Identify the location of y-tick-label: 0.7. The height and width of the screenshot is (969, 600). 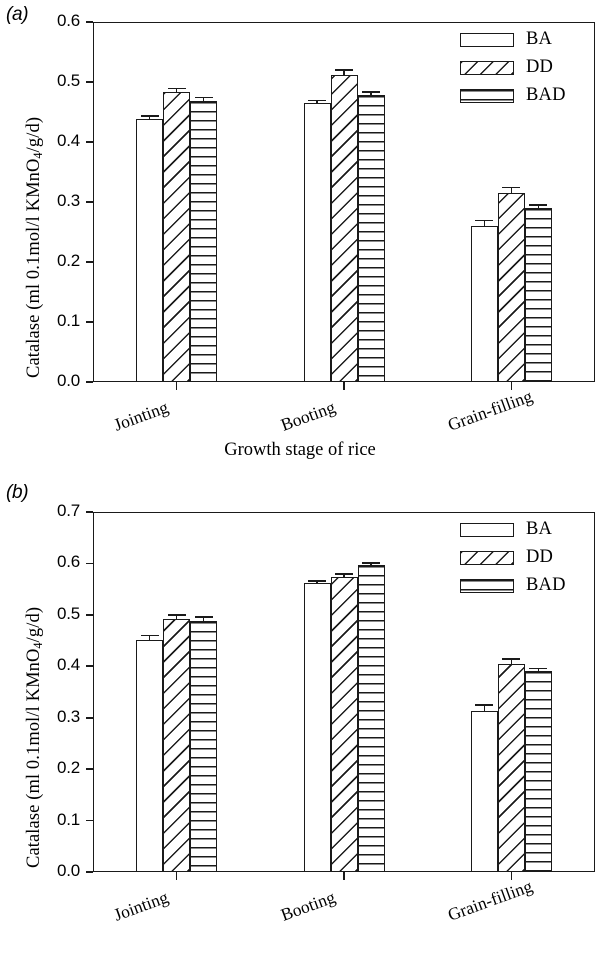
(68, 510).